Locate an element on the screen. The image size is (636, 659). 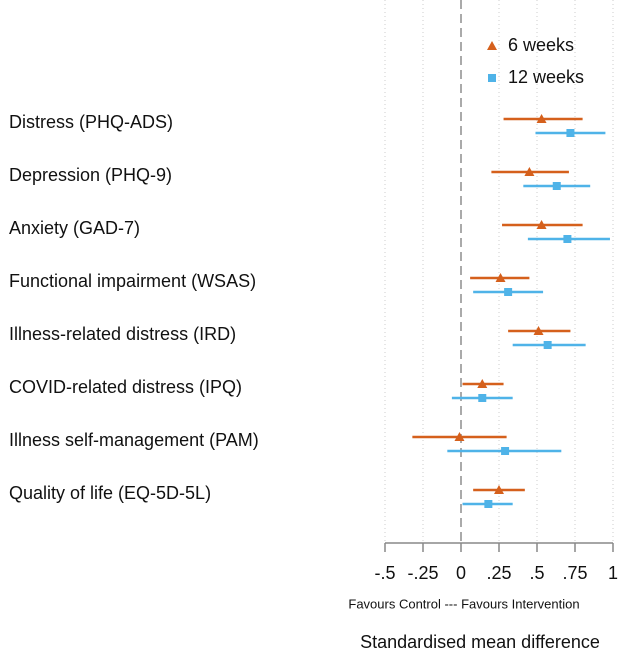
legend-label: 6 weeks is located at coordinates (541, 45).